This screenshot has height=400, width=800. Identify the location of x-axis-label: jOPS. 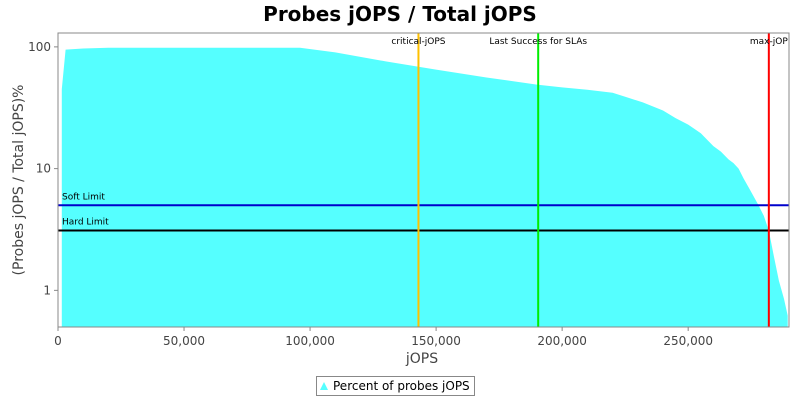
(421, 359).